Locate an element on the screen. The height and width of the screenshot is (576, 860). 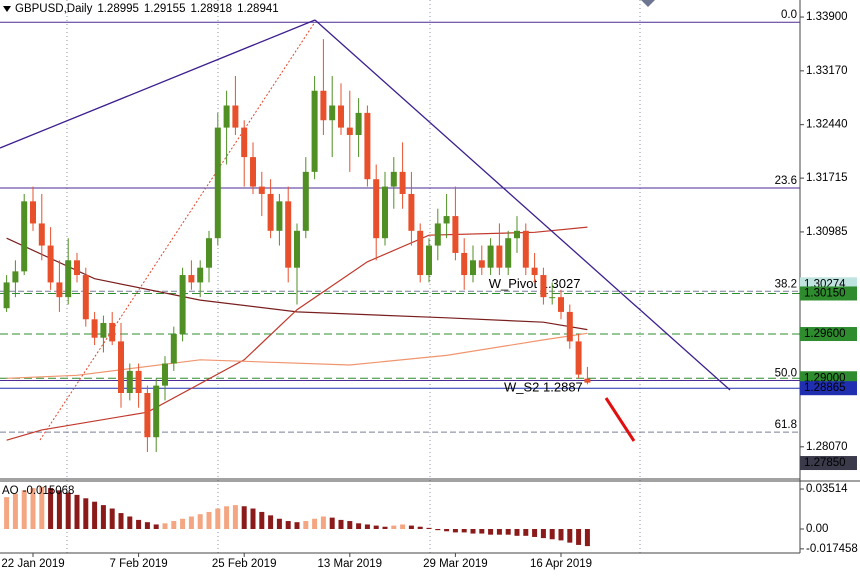
y-tick-label: 1.31715 is located at coordinates (827, 178).